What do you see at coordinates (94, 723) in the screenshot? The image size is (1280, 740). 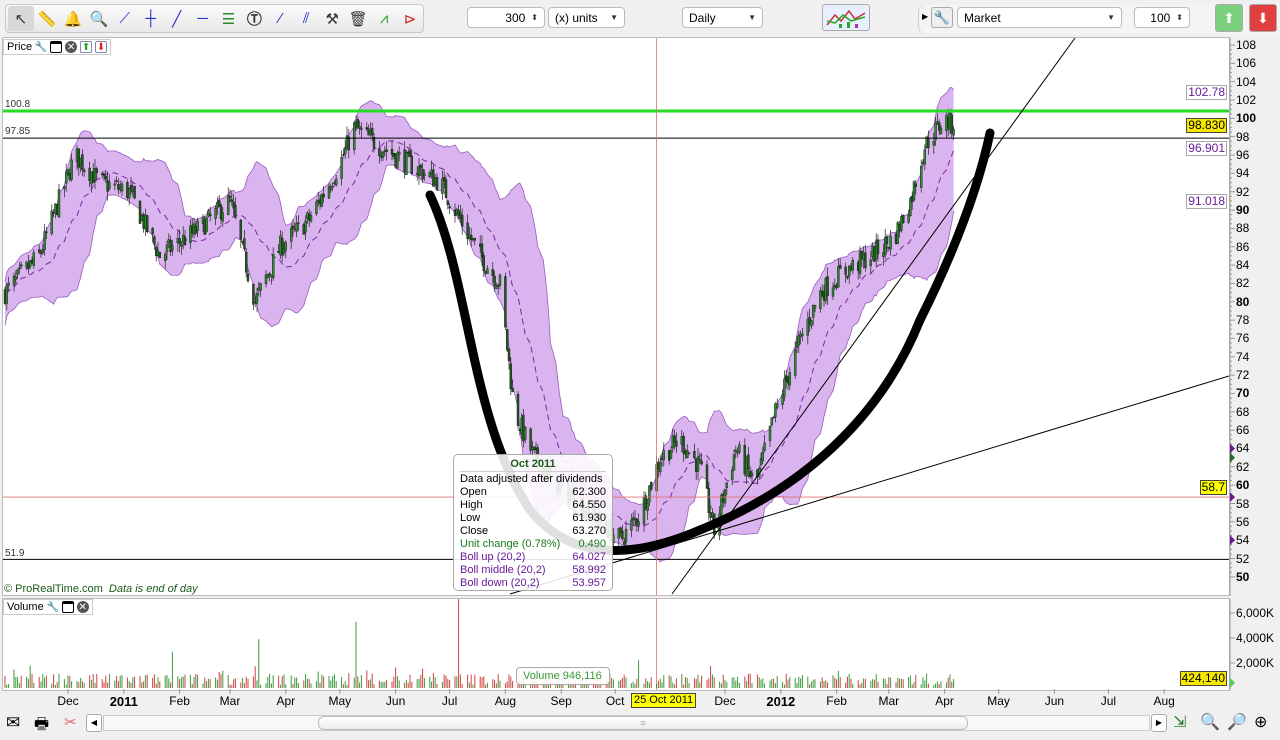 I see `scroll-left-button: ◀` at bounding box center [94, 723].